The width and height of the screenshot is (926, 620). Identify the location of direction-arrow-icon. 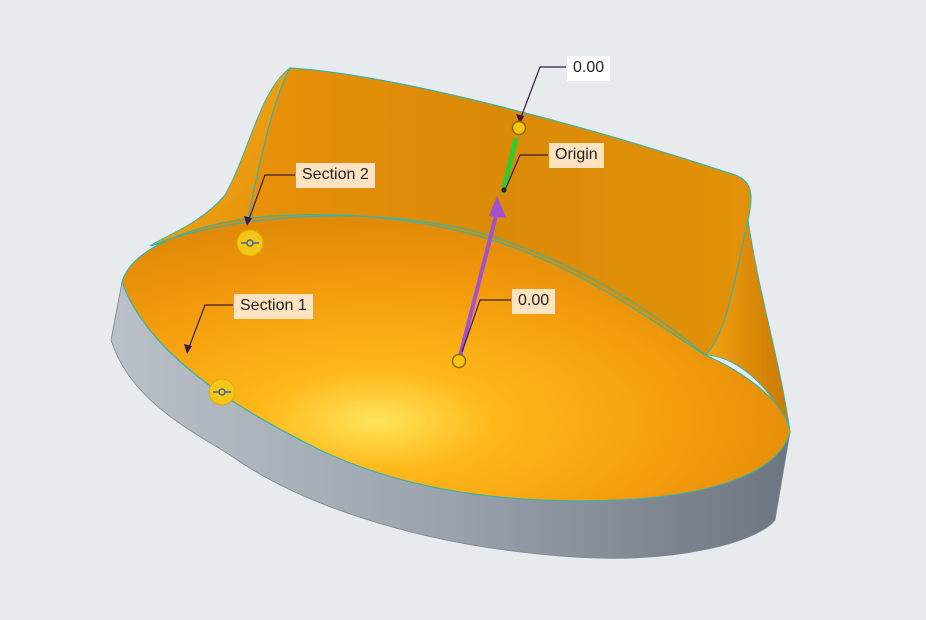
(497, 207).